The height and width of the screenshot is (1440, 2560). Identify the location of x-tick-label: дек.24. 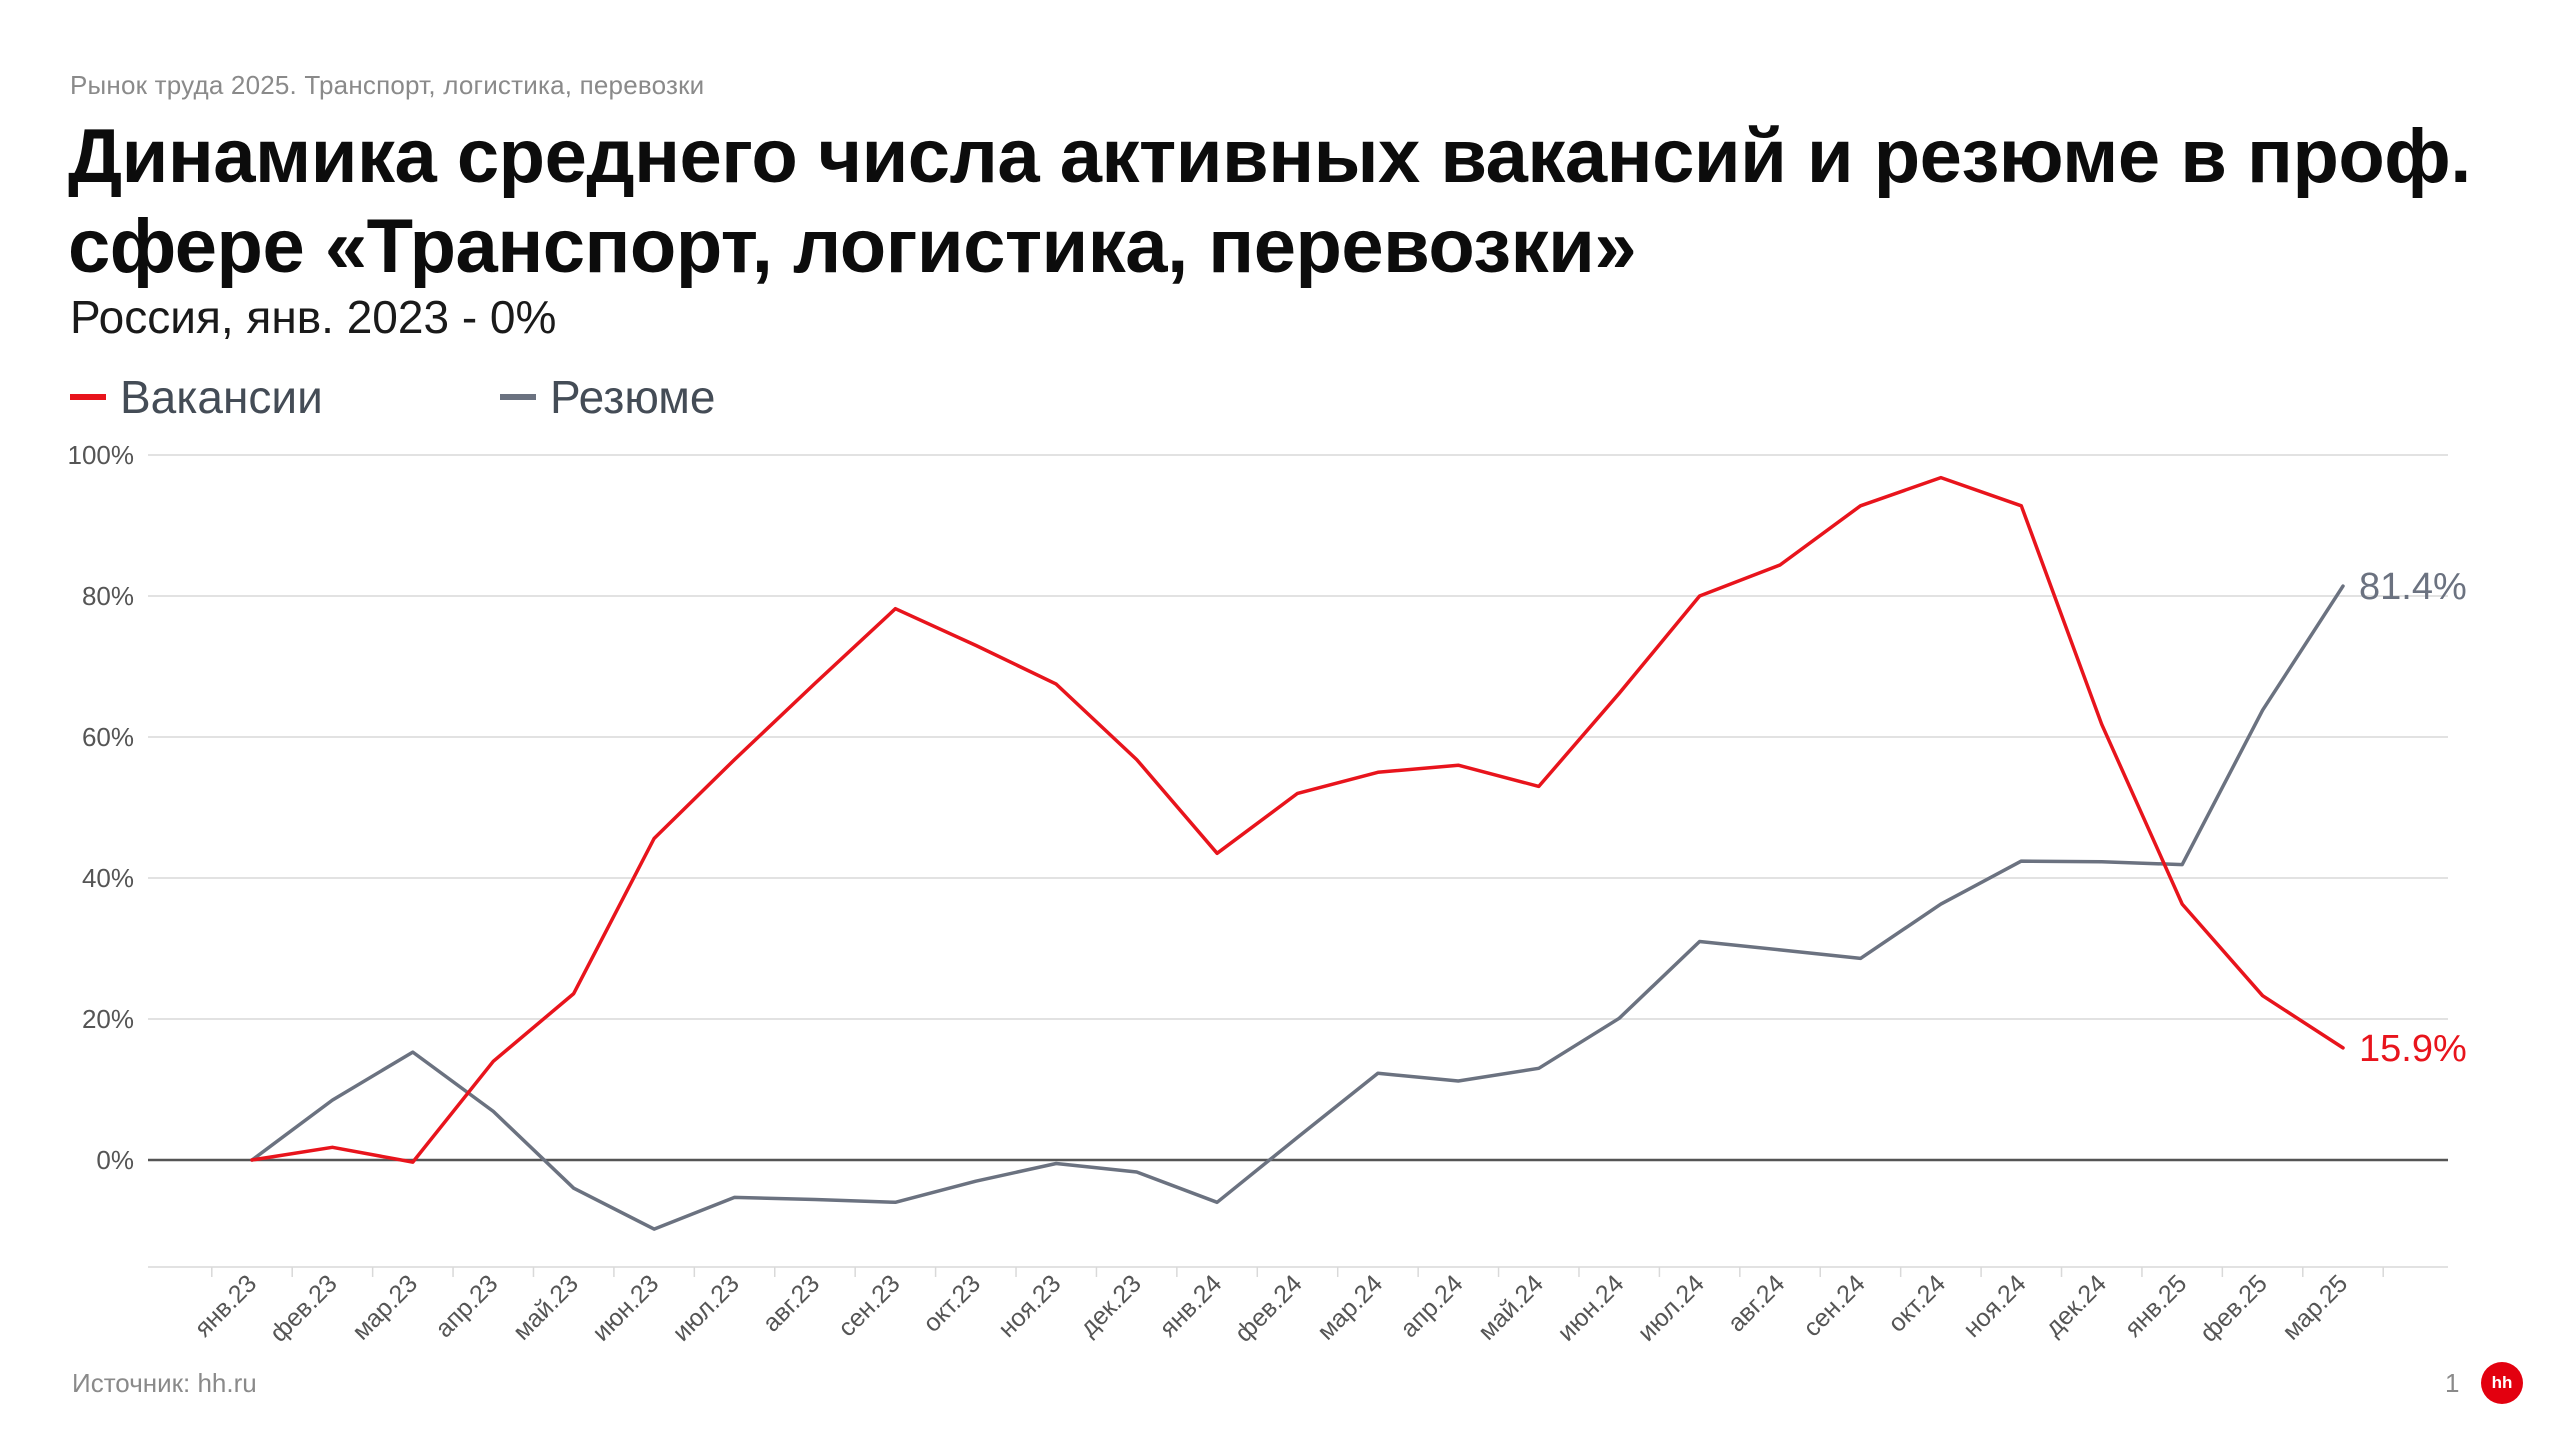
(2076, 1305).